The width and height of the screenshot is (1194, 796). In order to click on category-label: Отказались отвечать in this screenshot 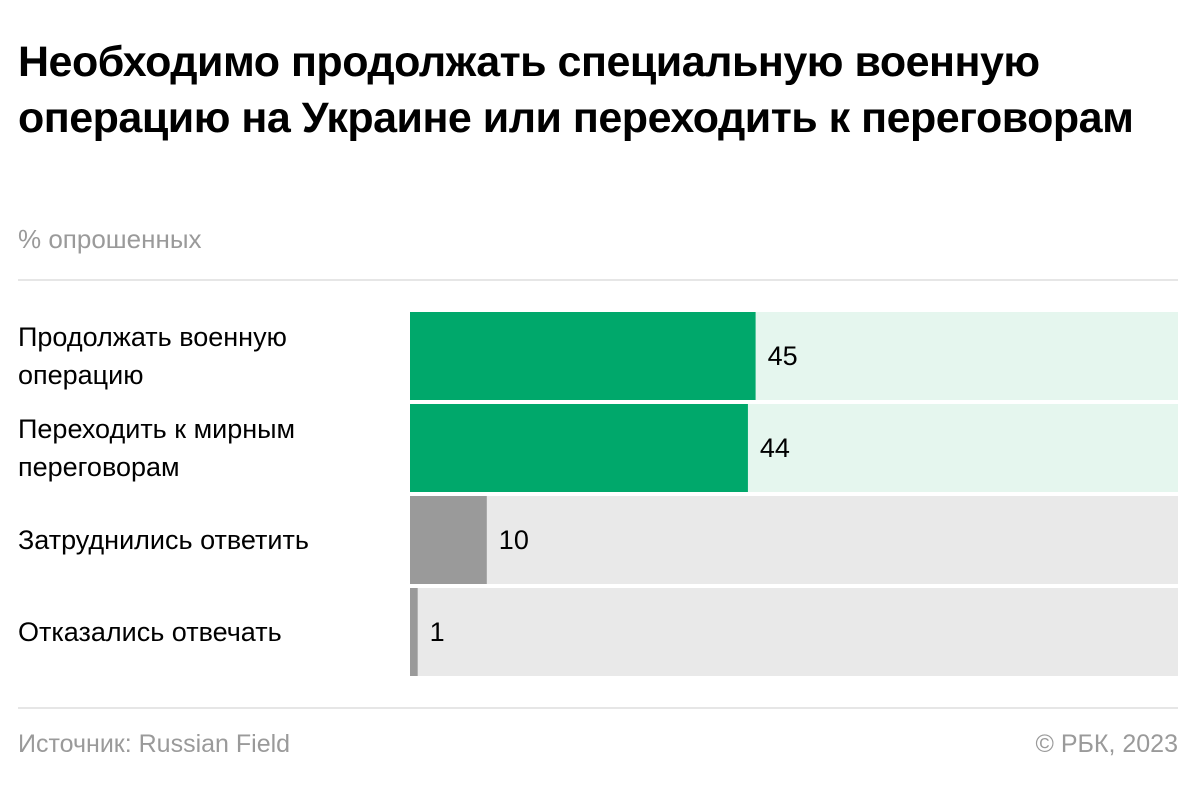, I will do `click(150, 632)`.